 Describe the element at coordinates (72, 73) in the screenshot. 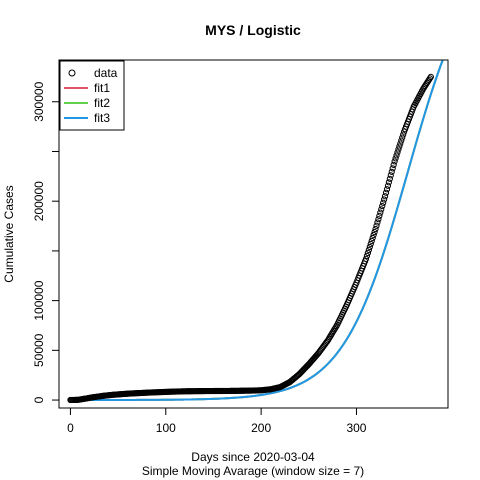

I see `legend-marker-data` at that location.